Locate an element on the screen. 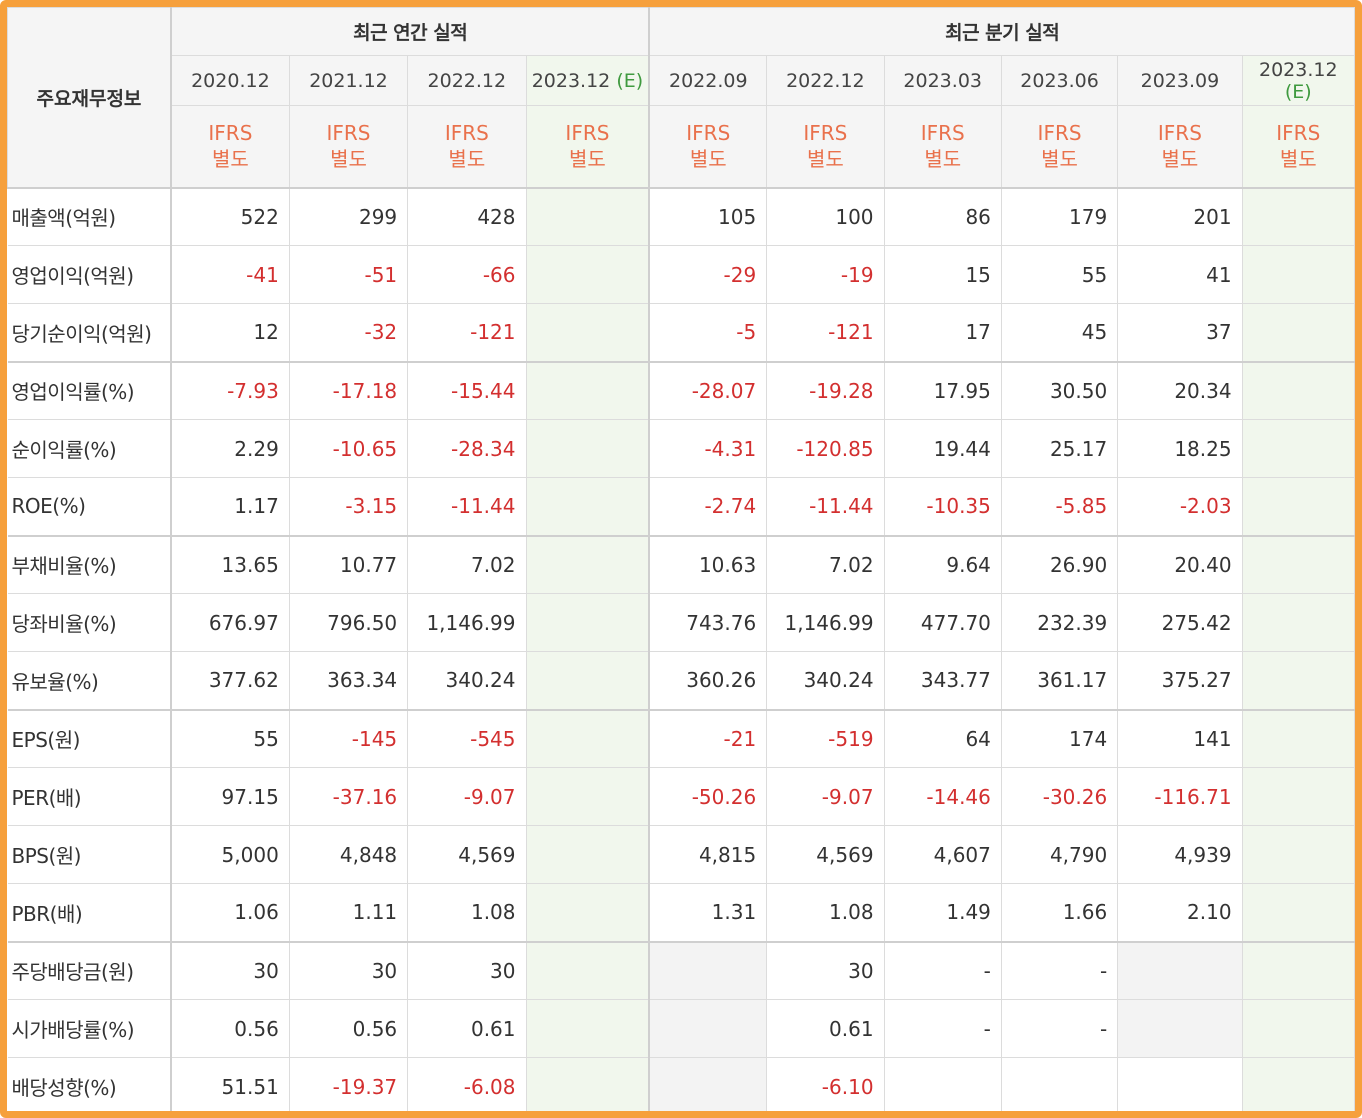  table-cell: -545 is located at coordinates (467, 738).